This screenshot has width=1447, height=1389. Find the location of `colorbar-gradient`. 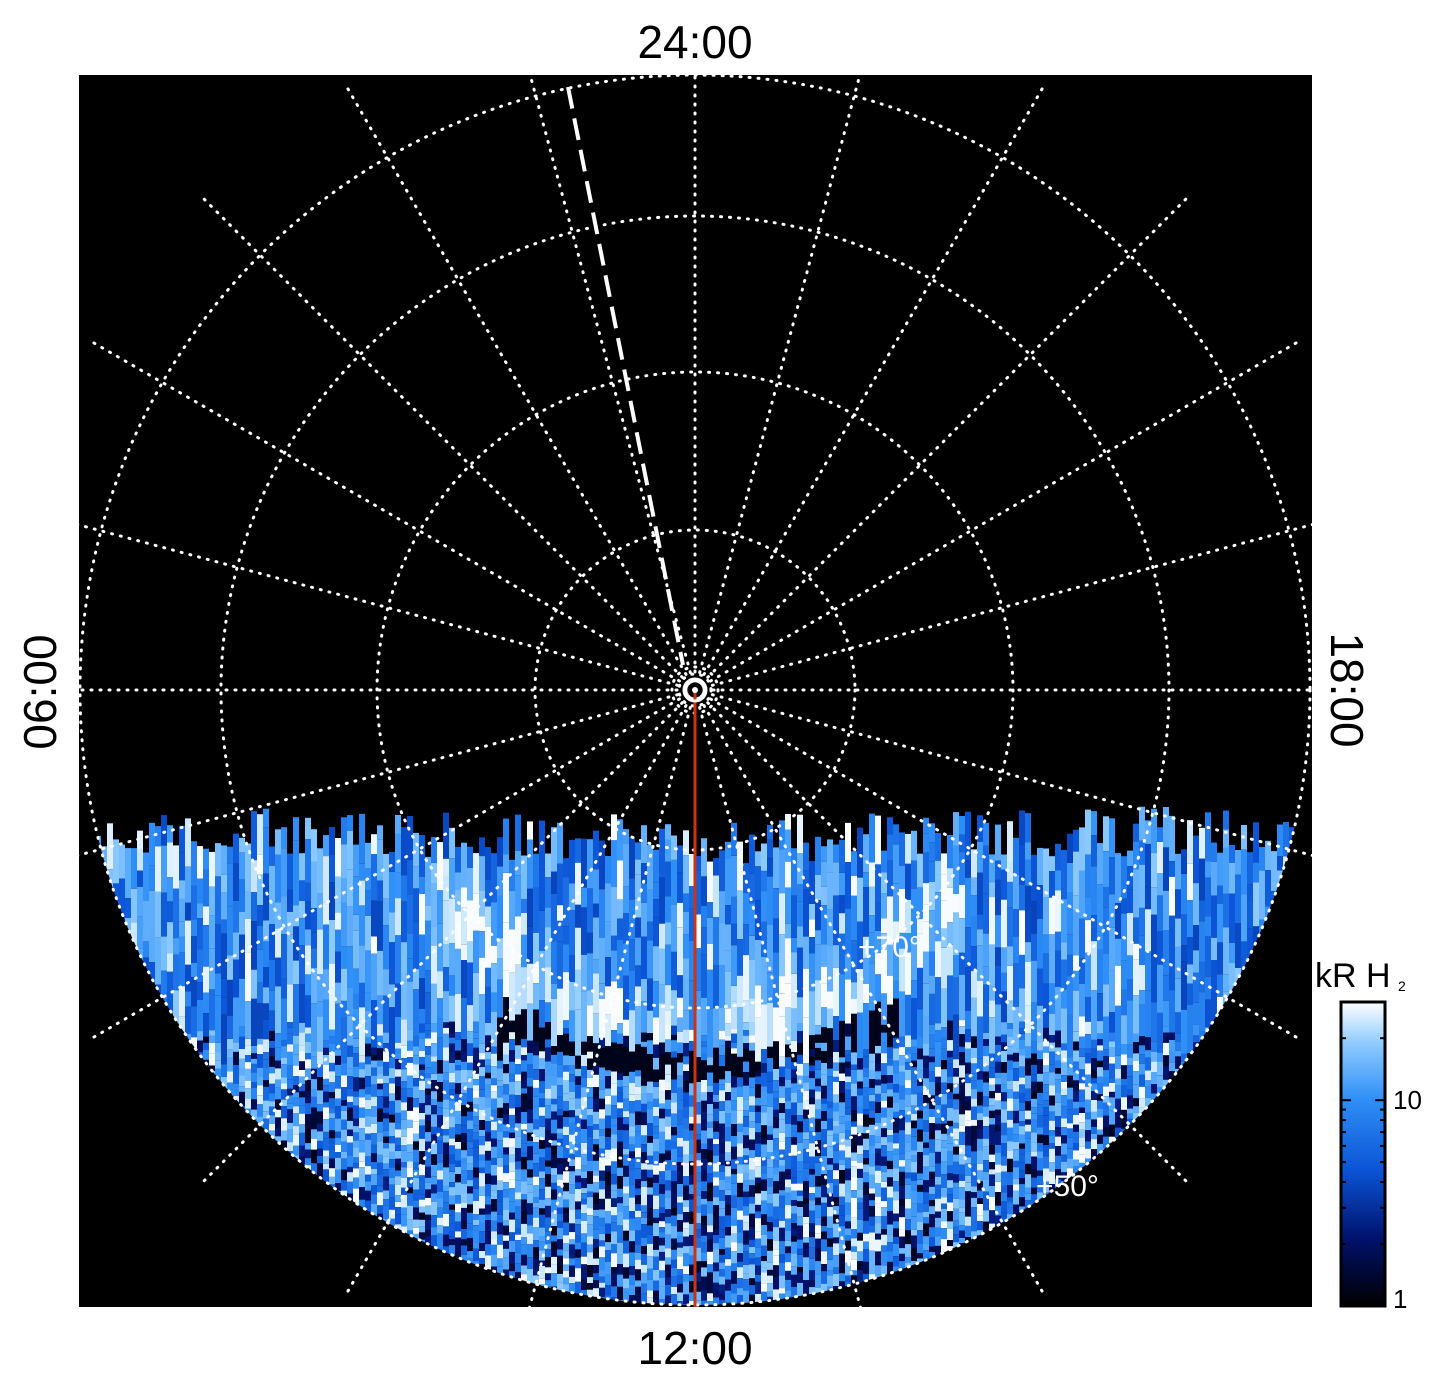

colorbar-gradient is located at coordinates (1363, 1154).